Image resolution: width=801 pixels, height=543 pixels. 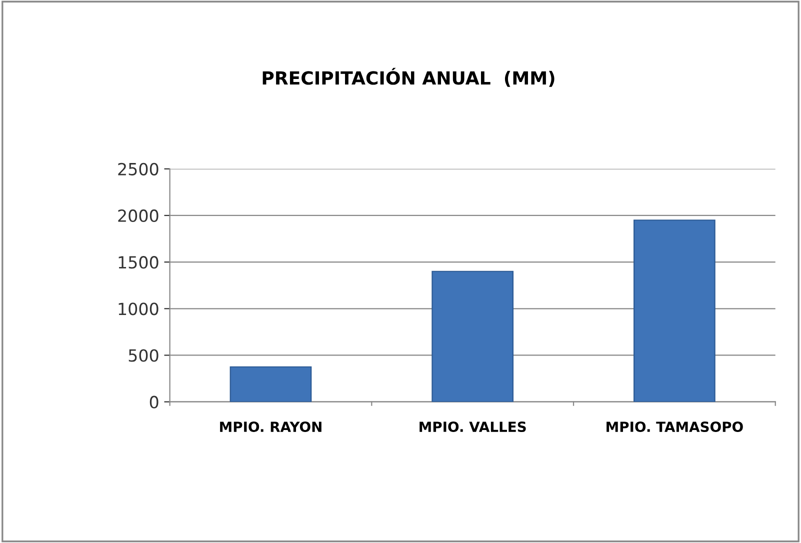 I want to click on x-tick-label: MPIO. TAMASOPO, so click(x=674, y=427).